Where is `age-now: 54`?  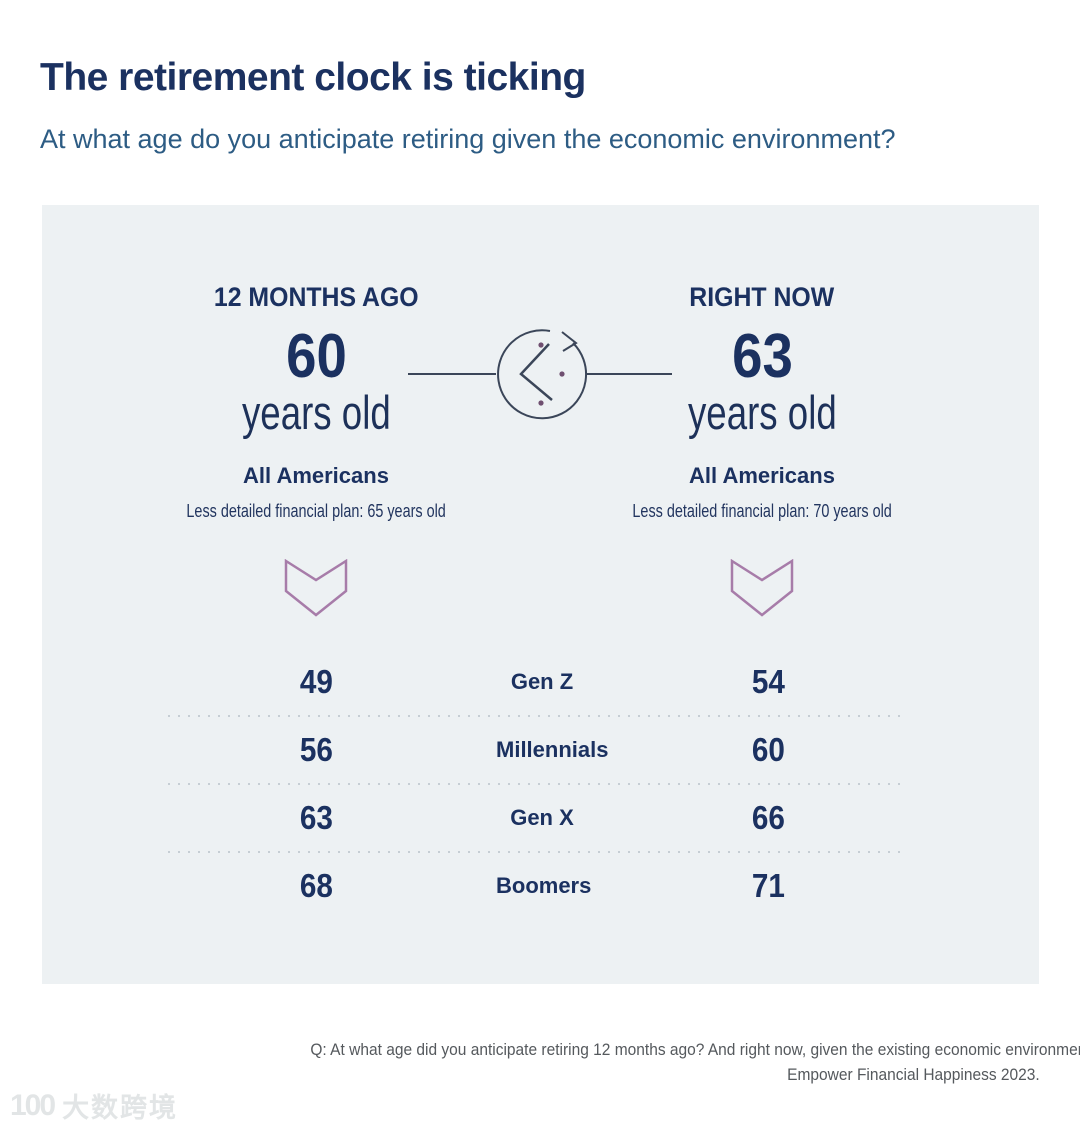
age-now: 54 is located at coordinates (768, 681).